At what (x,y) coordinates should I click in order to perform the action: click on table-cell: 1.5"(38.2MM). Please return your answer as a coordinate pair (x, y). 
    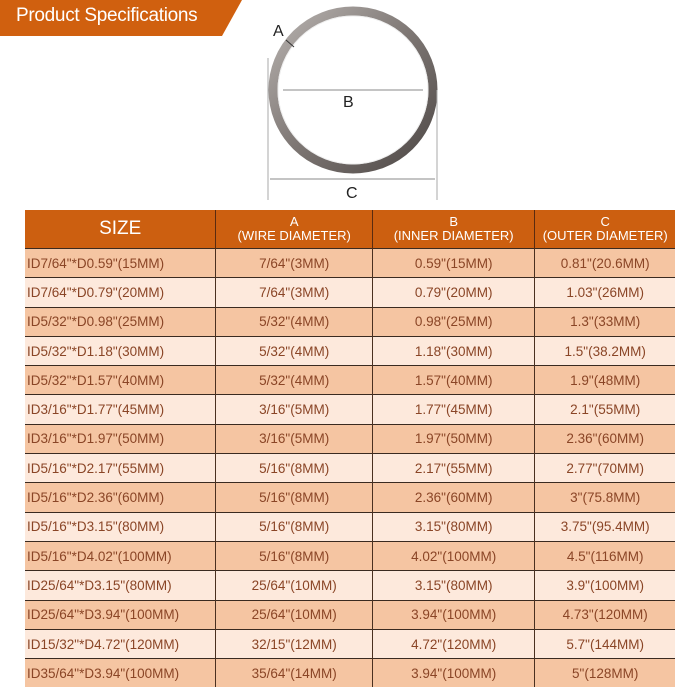
    Looking at the image, I should click on (604, 350).